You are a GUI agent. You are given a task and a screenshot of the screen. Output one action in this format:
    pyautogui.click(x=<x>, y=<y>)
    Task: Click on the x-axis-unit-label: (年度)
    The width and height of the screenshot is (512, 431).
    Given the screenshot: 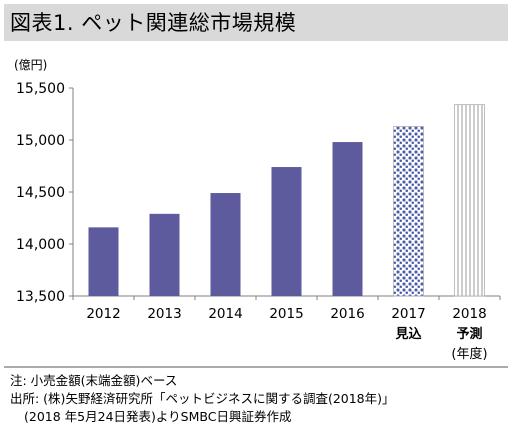 What is the action you would take?
    pyautogui.click(x=469, y=354)
    